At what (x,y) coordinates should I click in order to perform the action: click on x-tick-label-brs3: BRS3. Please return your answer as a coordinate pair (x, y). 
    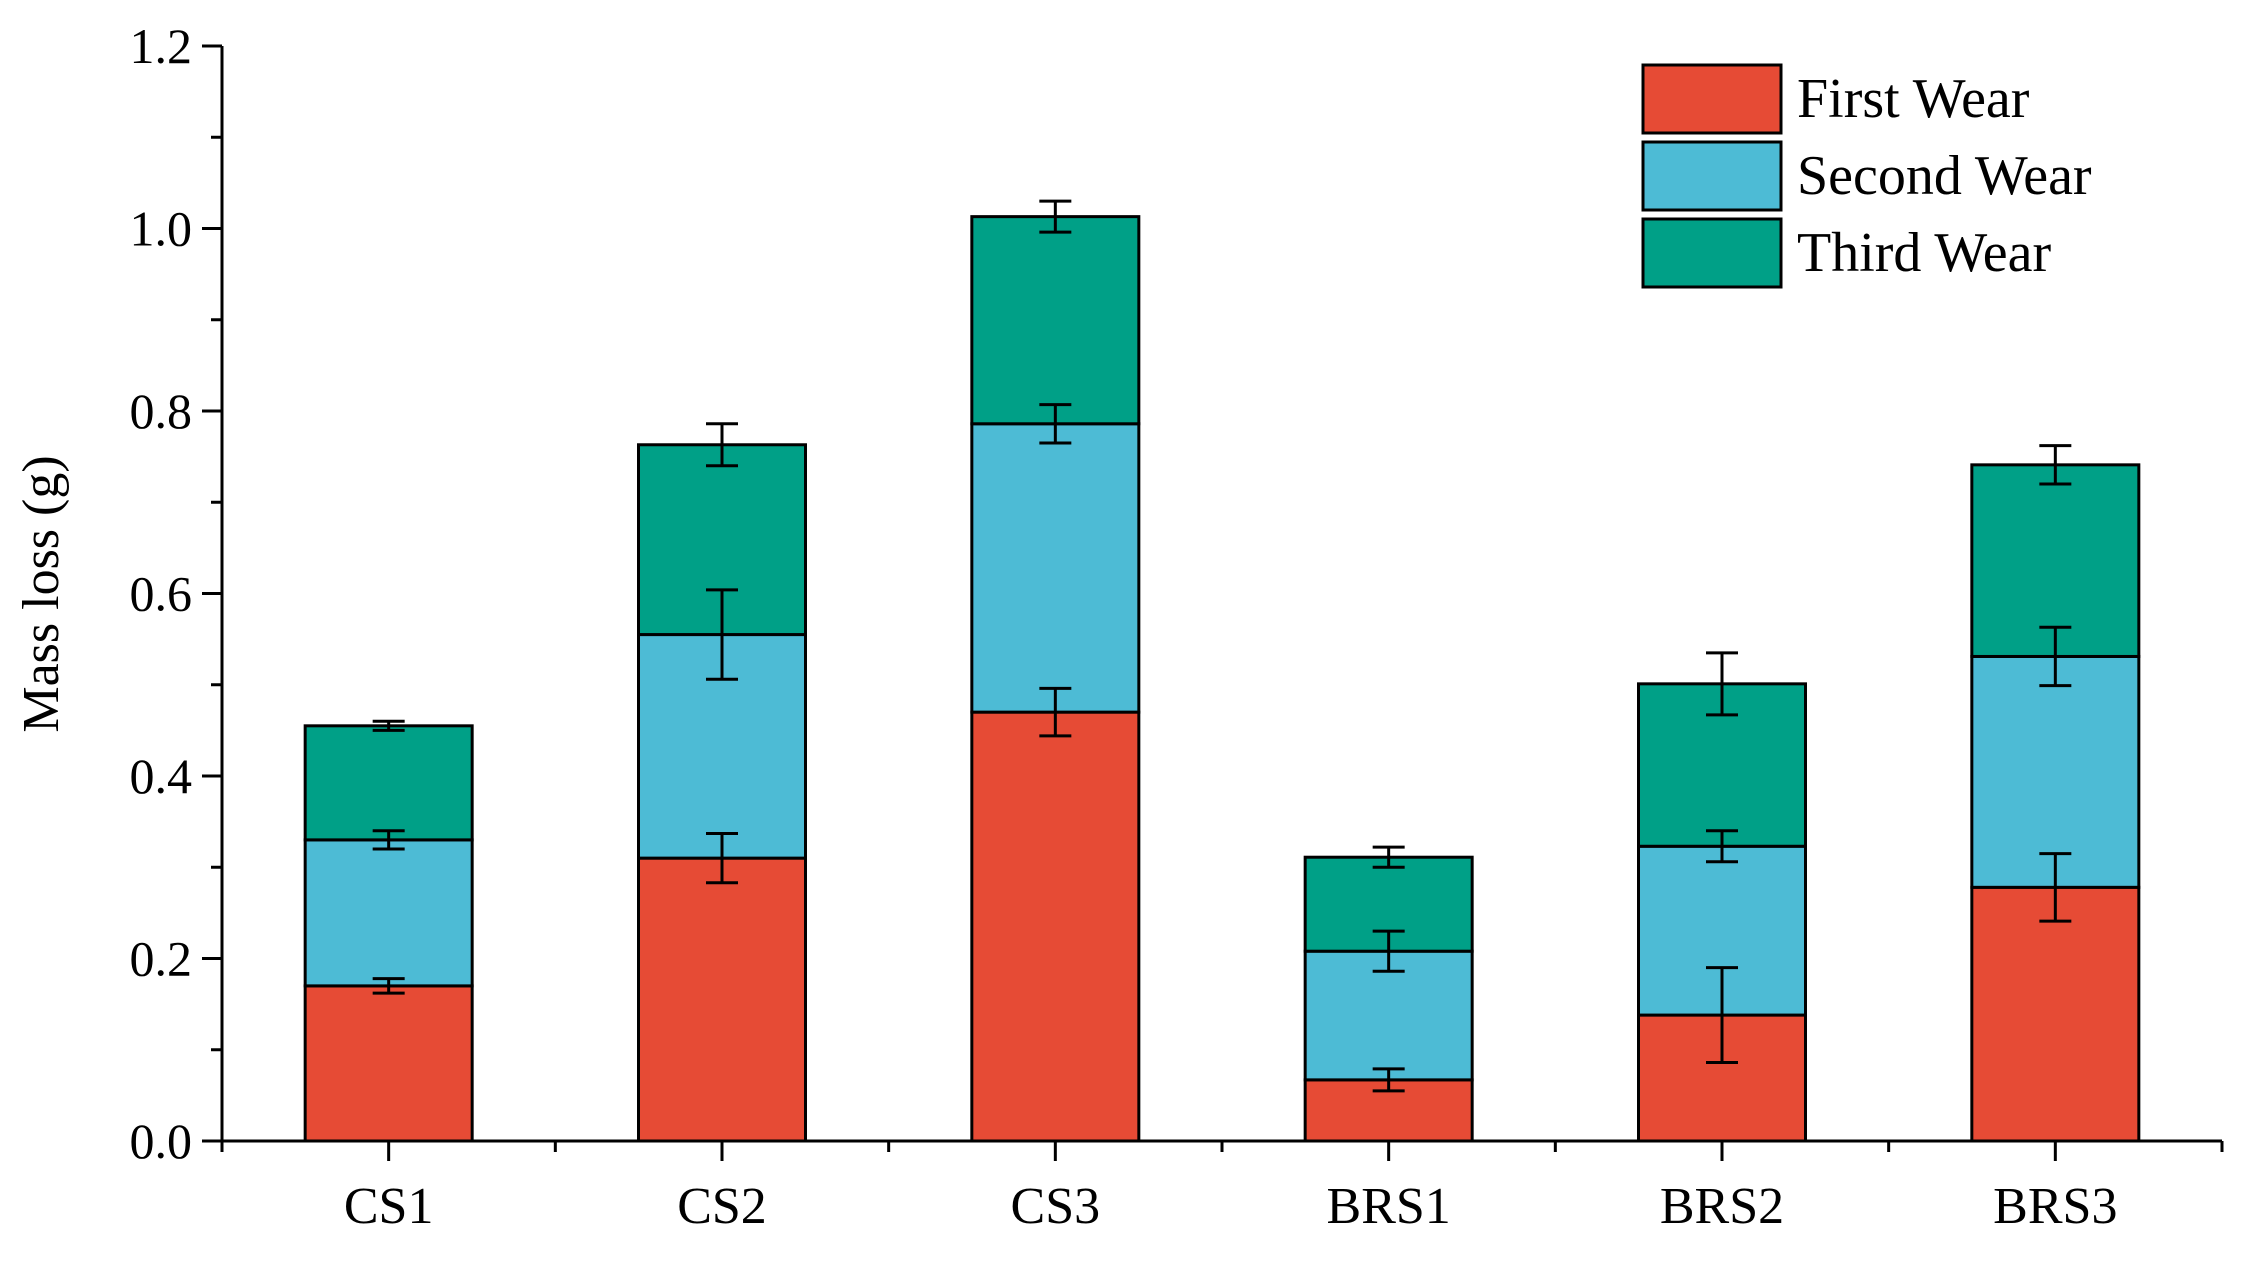
    Looking at the image, I should click on (2055, 1206).